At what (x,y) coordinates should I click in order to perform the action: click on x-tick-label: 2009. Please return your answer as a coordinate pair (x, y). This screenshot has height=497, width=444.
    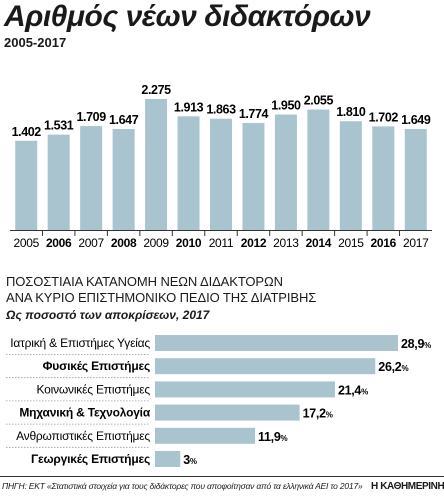
    Looking at the image, I should click on (156, 243).